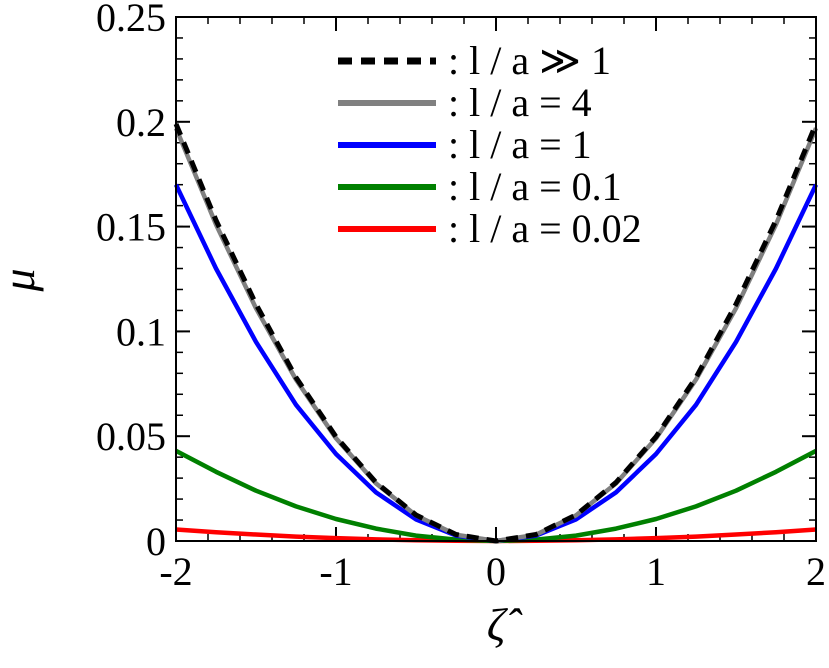 The image size is (829, 668). What do you see at coordinates (131, 20) in the screenshot?
I see `y-tick-label: 0.25` at bounding box center [131, 20].